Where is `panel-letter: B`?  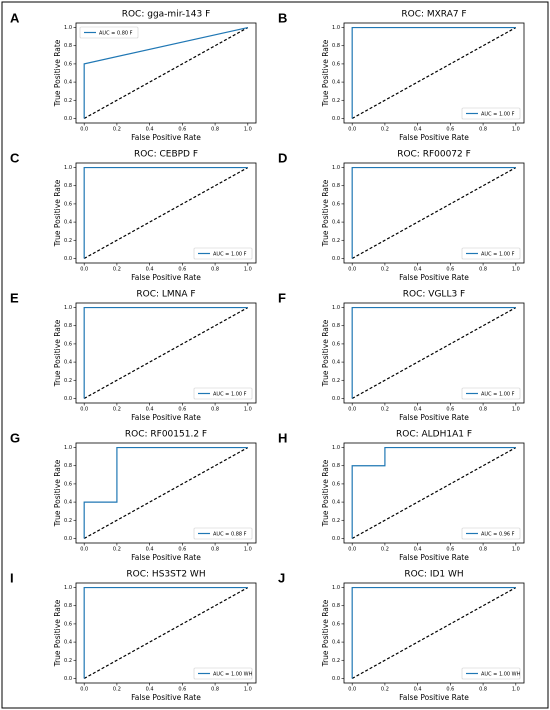
panel-letter: B is located at coordinates (282, 17).